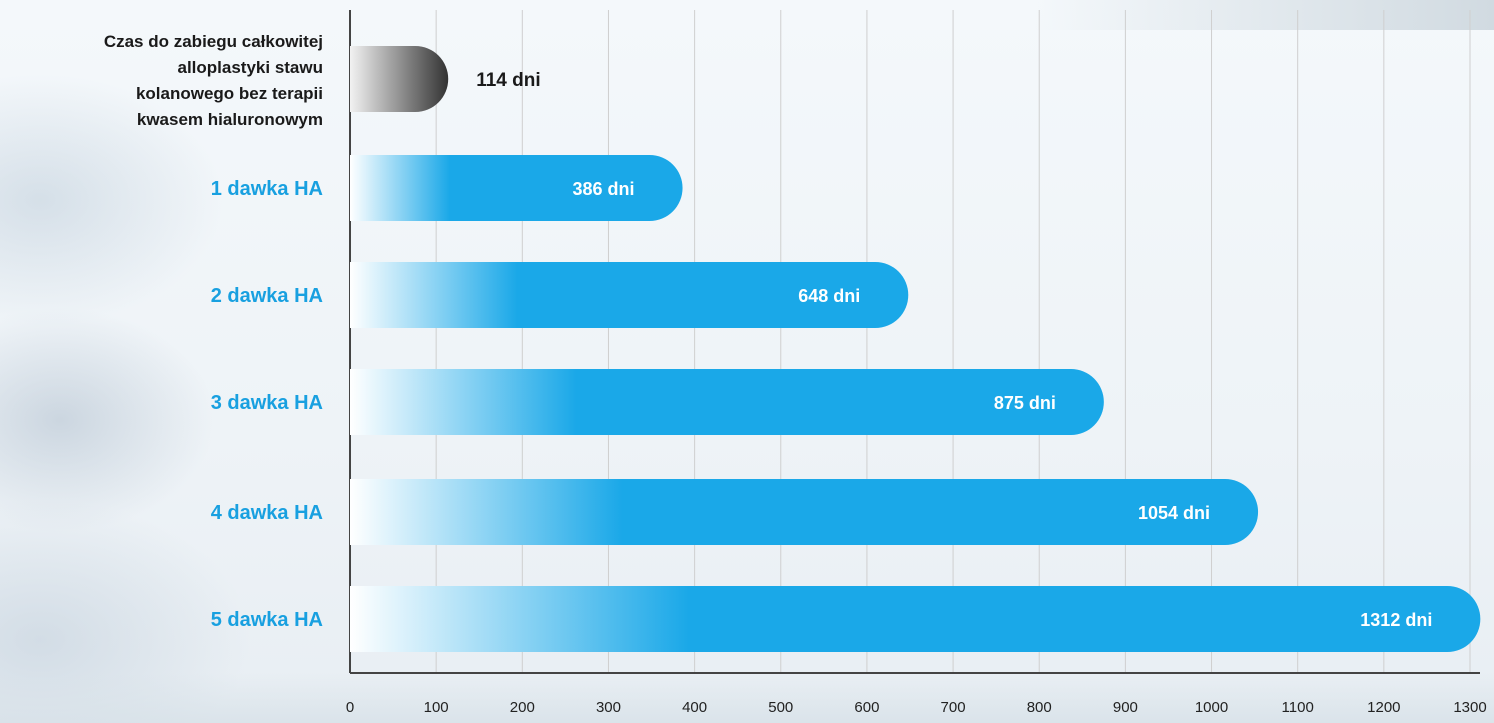  What do you see at coordinates (1396, 620) in the screenshot?
I see `bar-value-label: 1312 dni` at bounding box center [1396, 620].